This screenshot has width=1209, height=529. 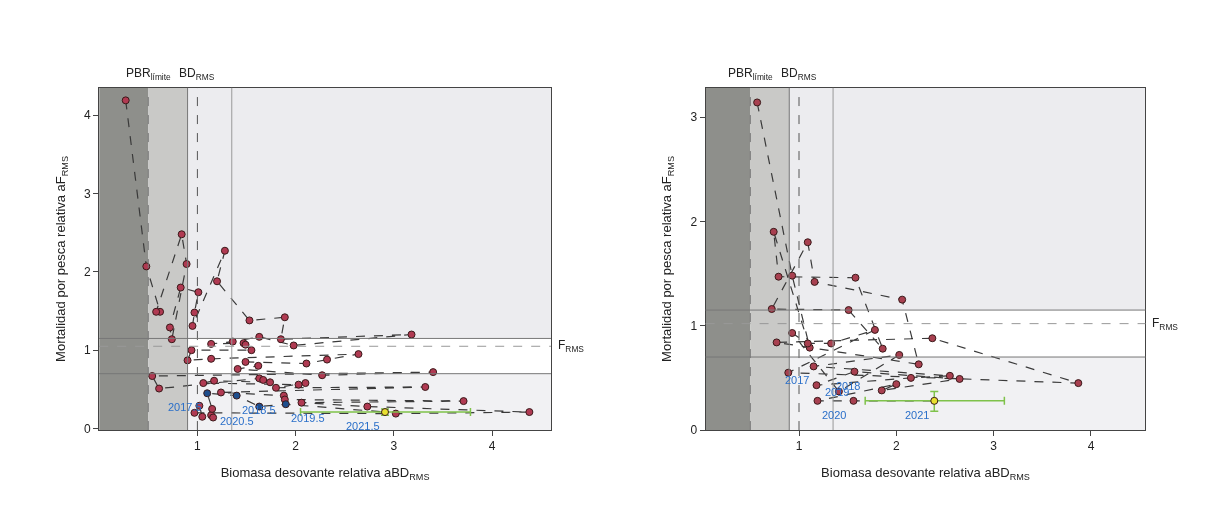 I want to click on annotation: 2021, so click(x=917, y=415).